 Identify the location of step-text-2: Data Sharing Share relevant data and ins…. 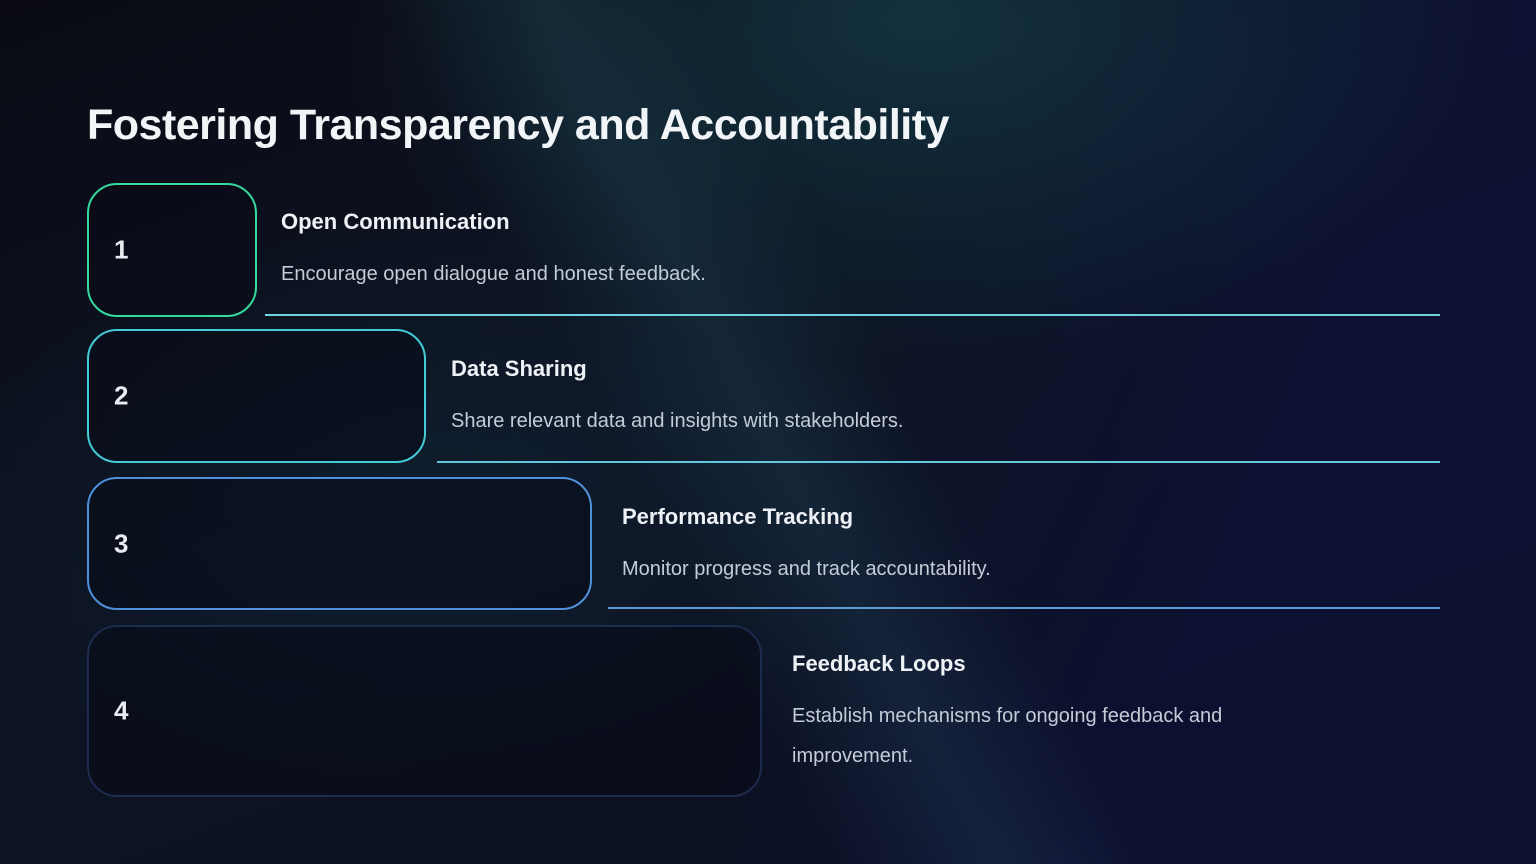
(941, 395).